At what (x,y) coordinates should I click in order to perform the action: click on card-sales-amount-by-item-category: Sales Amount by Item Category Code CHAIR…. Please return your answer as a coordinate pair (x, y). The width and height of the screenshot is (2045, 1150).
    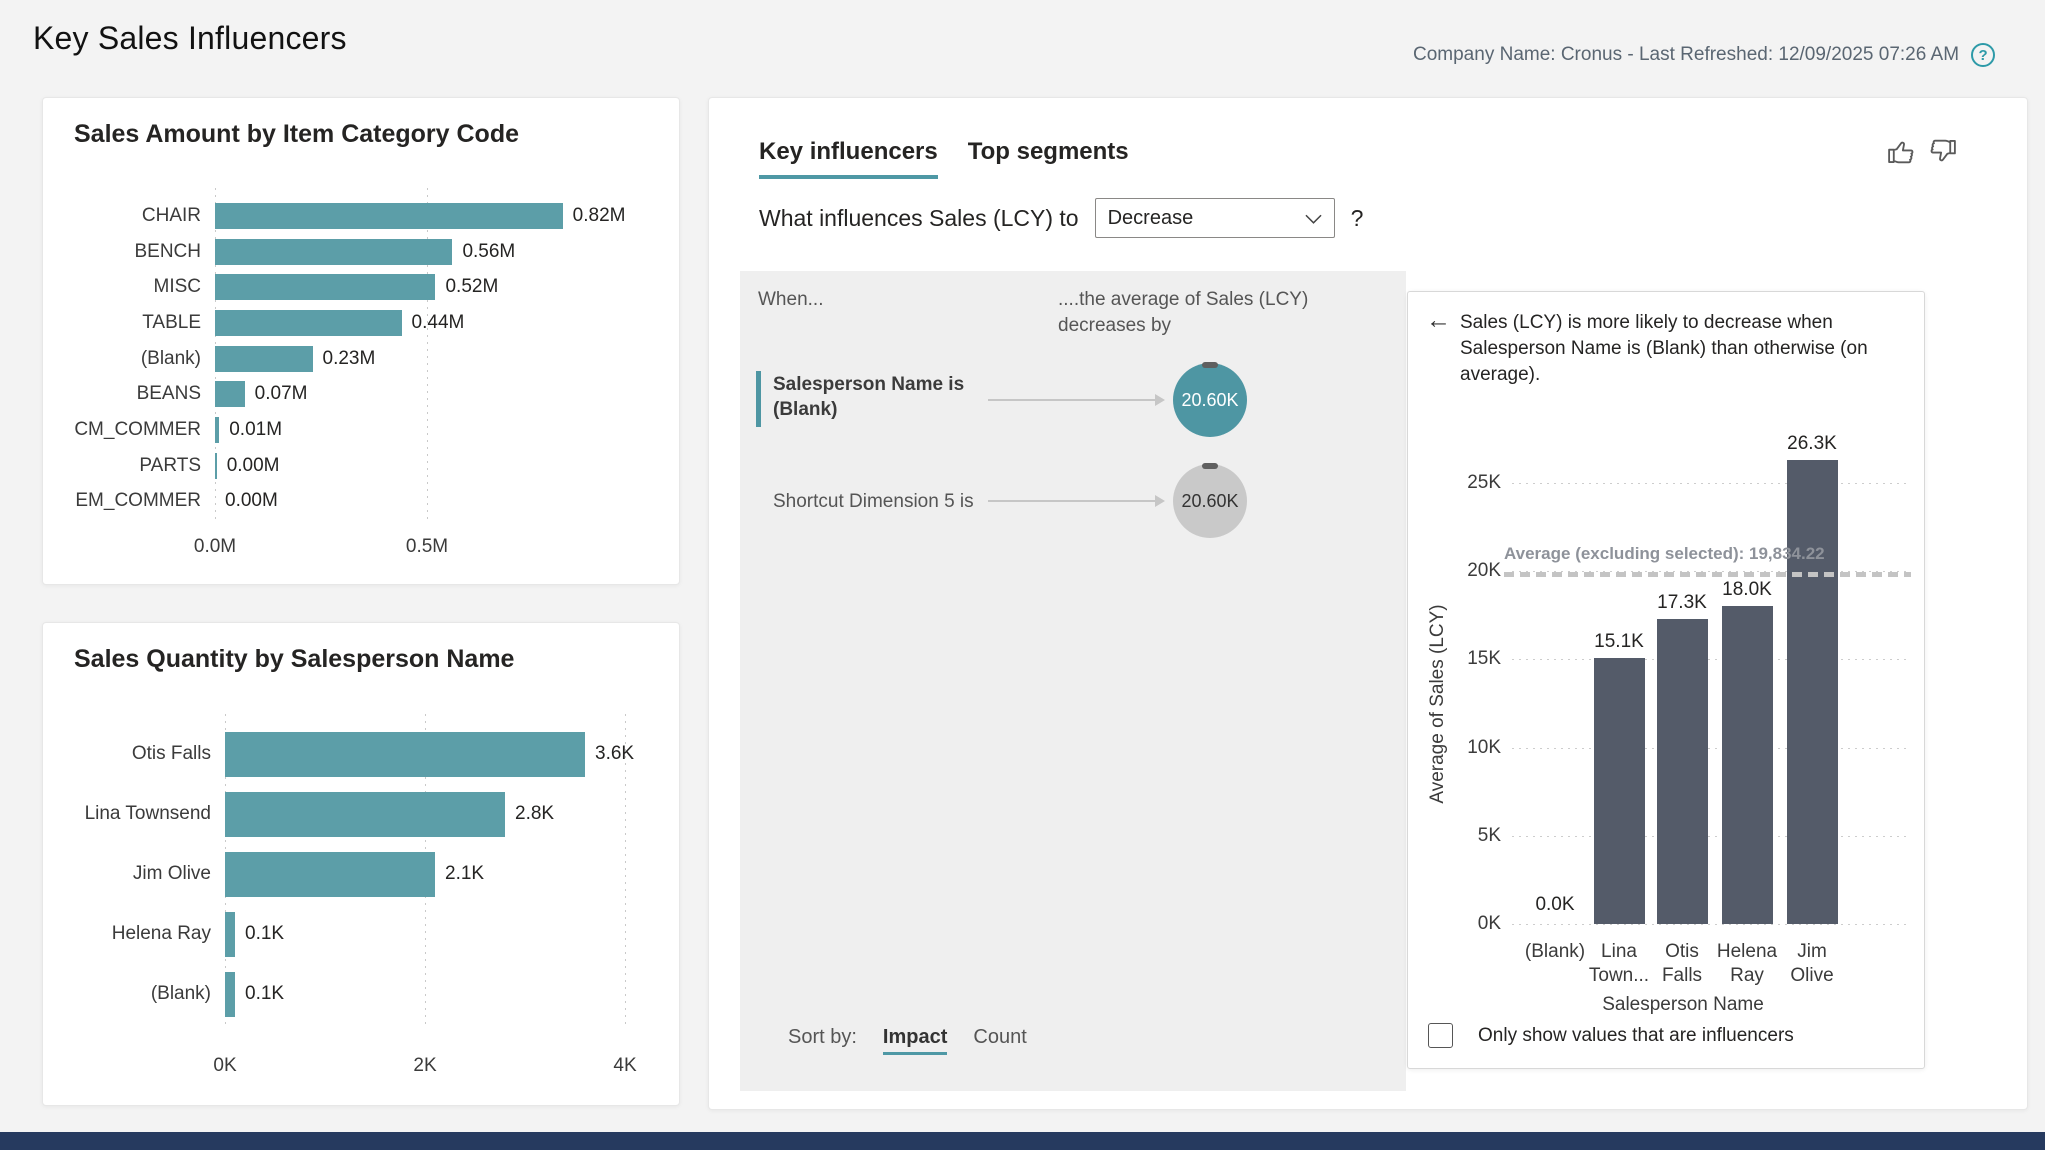
    Looking at the image, I should click on (361, 341).